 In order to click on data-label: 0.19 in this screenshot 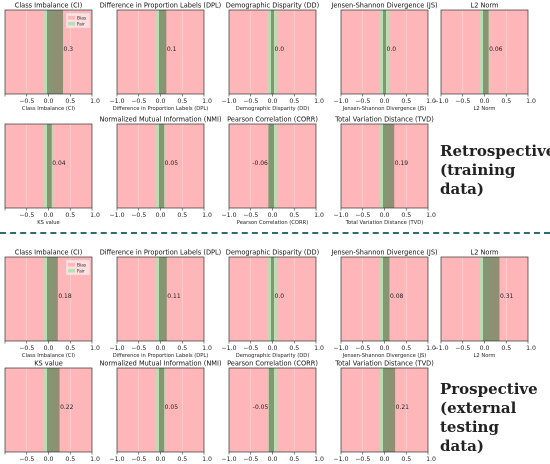, I will do `click(402, 163)`.